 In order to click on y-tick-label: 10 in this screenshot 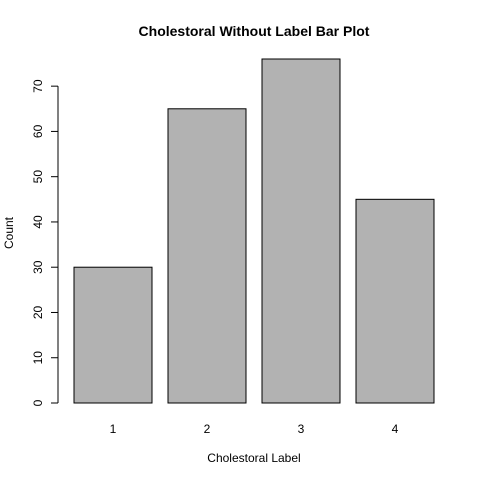, I will do `click(38, 358)`.